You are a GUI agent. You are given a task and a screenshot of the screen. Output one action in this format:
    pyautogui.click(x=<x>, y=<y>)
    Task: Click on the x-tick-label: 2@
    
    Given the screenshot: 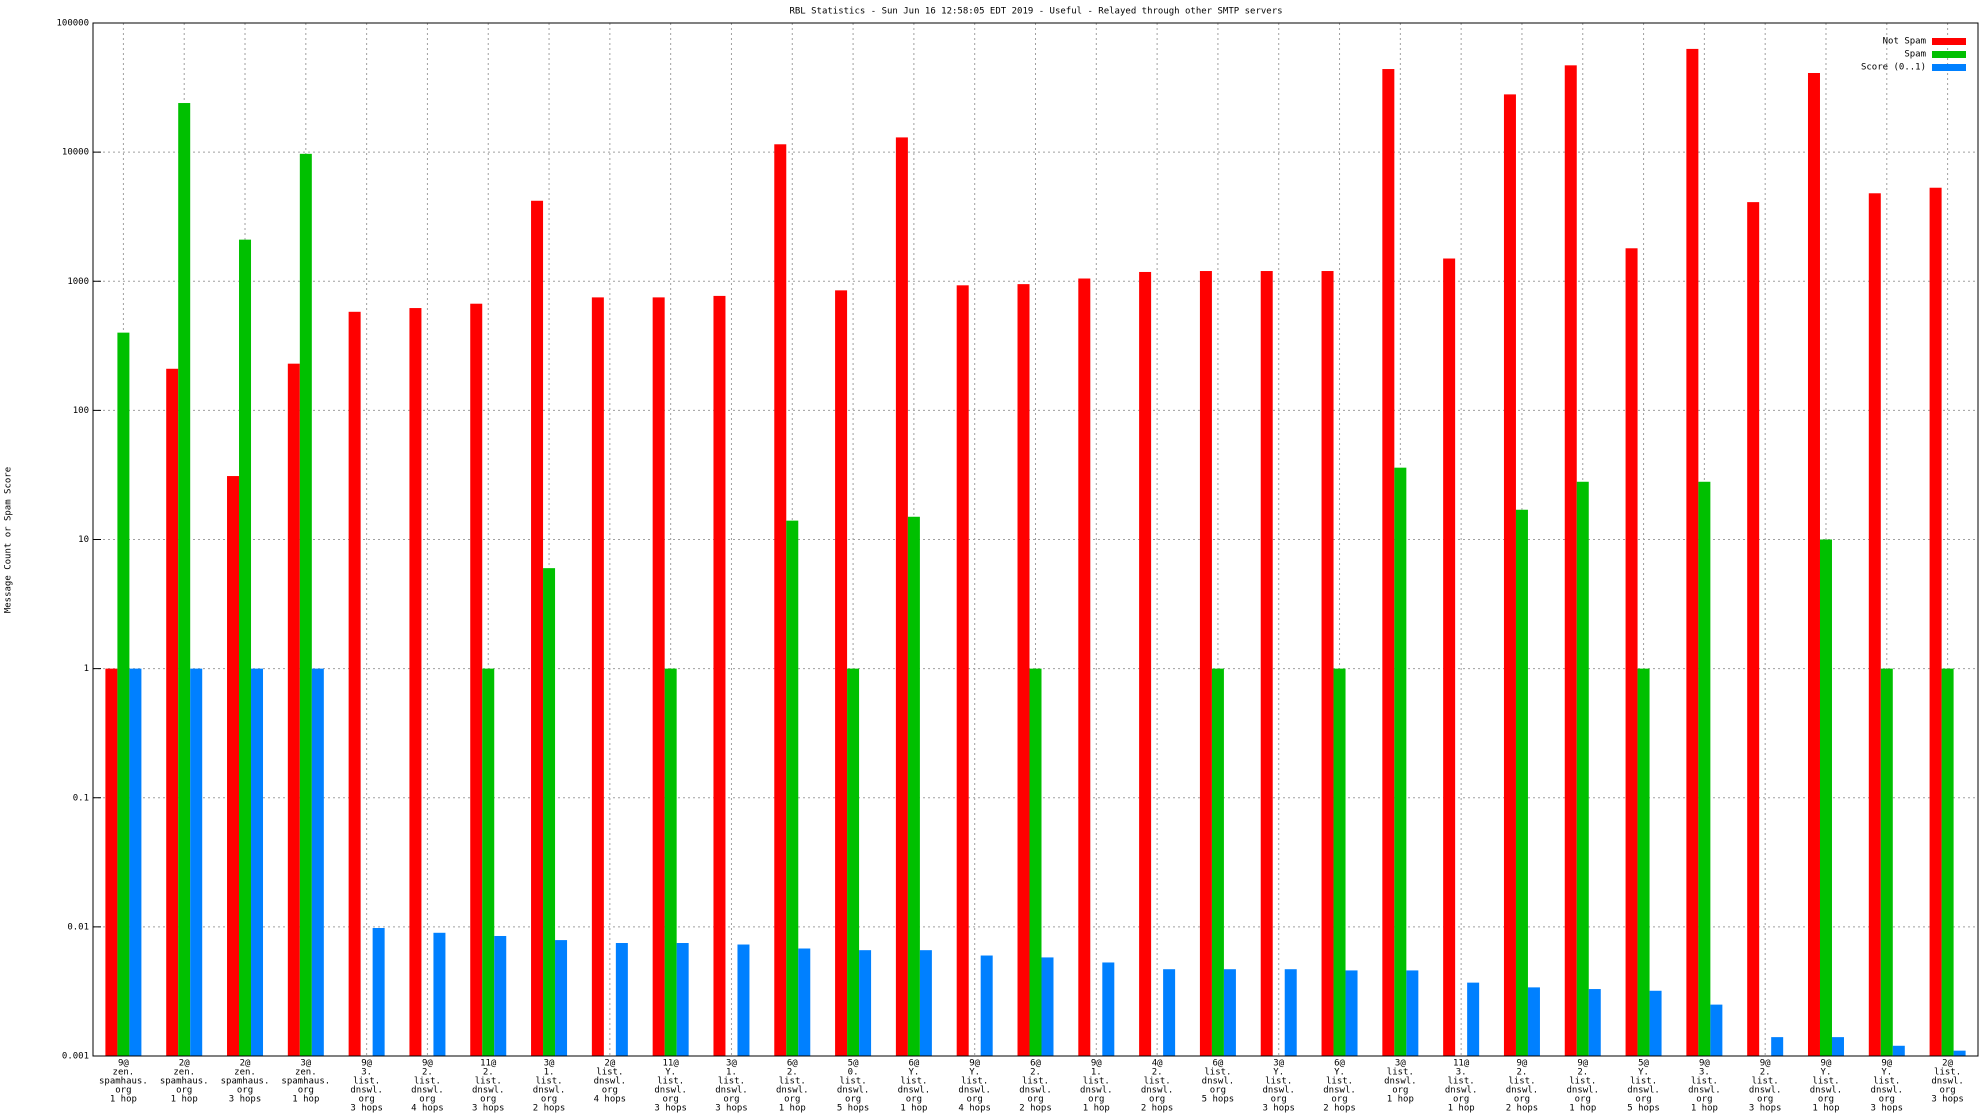 What is the action you would take?
    pyautogui.click(x=245, y=1064)
    